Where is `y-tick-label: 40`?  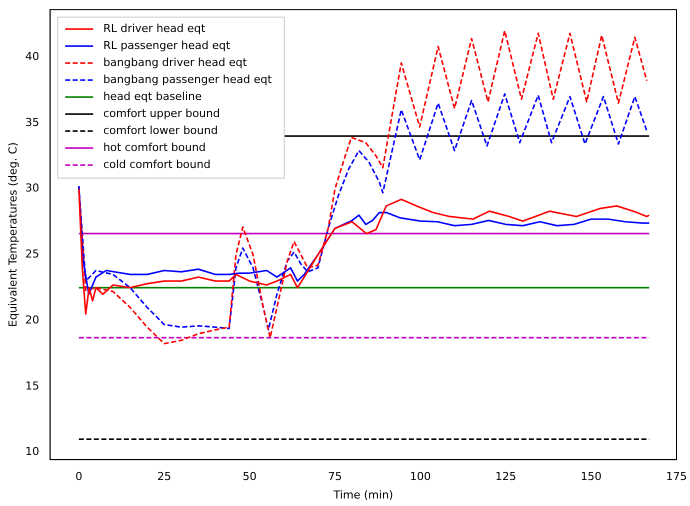 y-tick-label: 40 is located at coordinates (32, 56).